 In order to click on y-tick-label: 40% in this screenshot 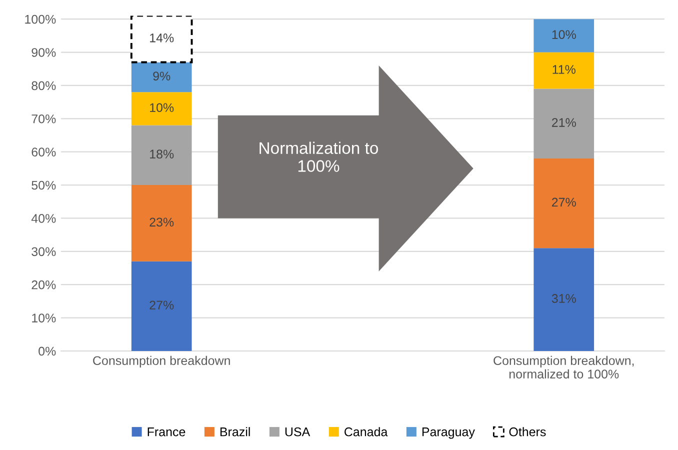, I will do `click(43, 218)`.